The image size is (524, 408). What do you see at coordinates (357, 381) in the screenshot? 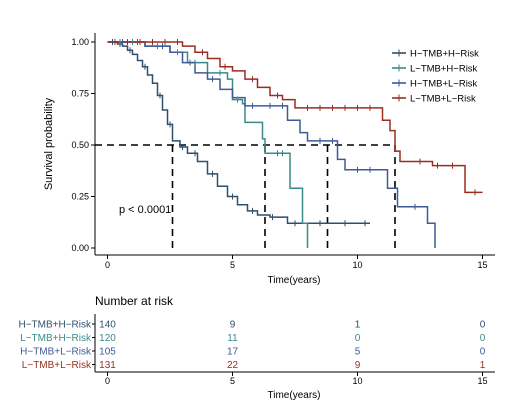
I see `risk-x-tick-label: 10` at bounding box center [357, 381].